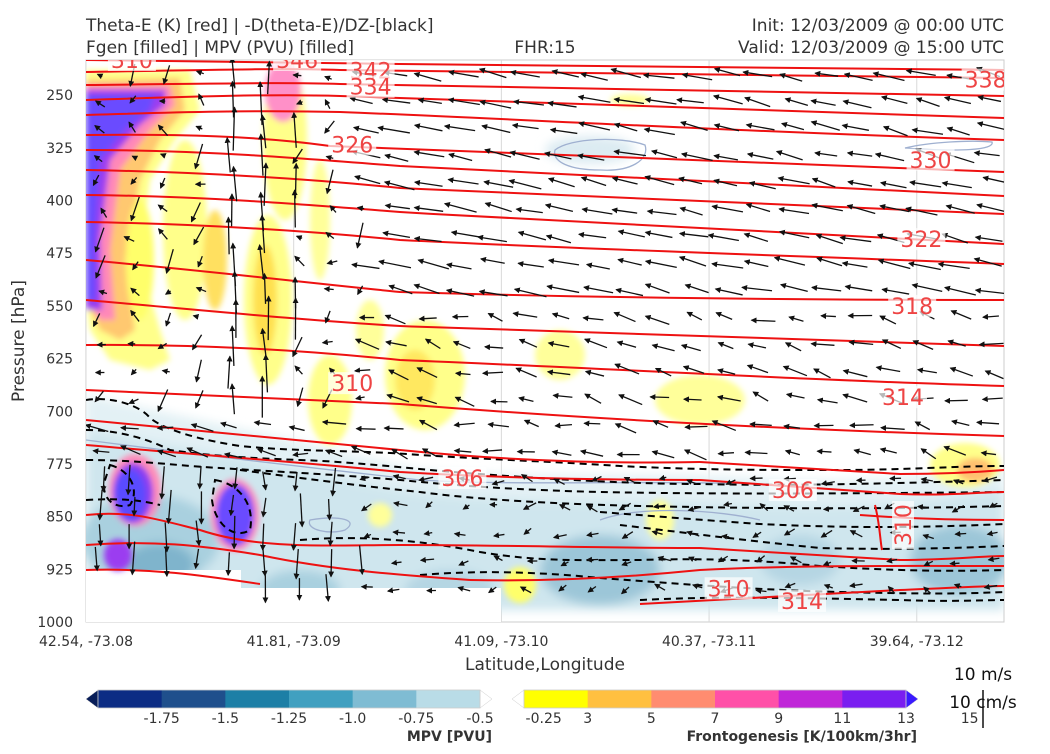 This screenshot has height=754, width=1050. What do you see at coordinates (162, 719) in the screenshot?
I see `colorbar-tick-label: -1.75` at bounding box center [162, 719].